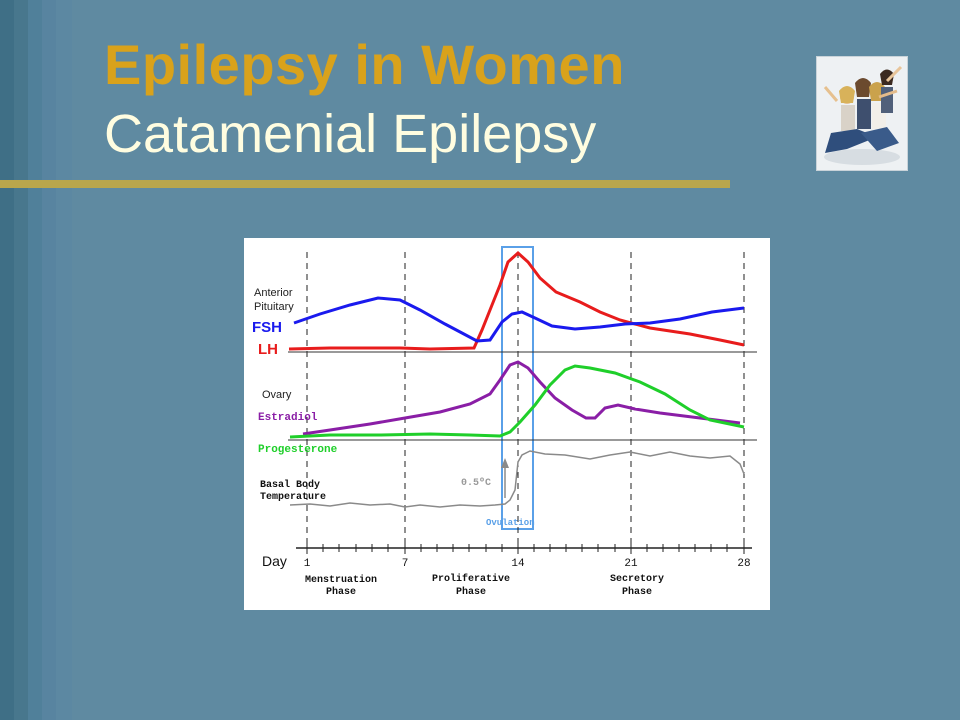 The width and height of the screenshot is (960, 720). I want to click on label-progesterone: Progesterone, so click(298, 450).